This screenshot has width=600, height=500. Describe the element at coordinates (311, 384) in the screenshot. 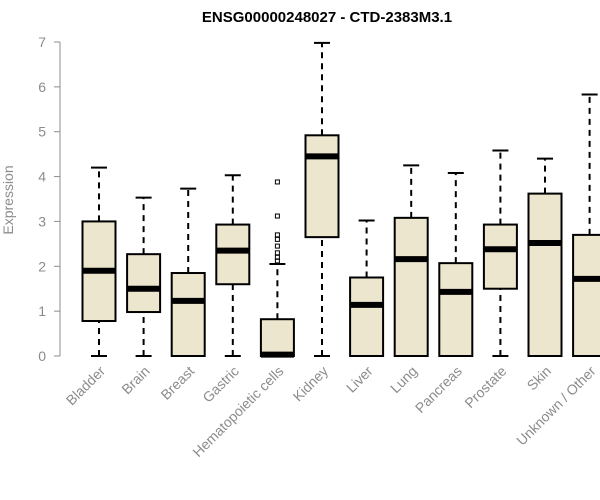

I see `x-tick-label: Kidney` at that location.